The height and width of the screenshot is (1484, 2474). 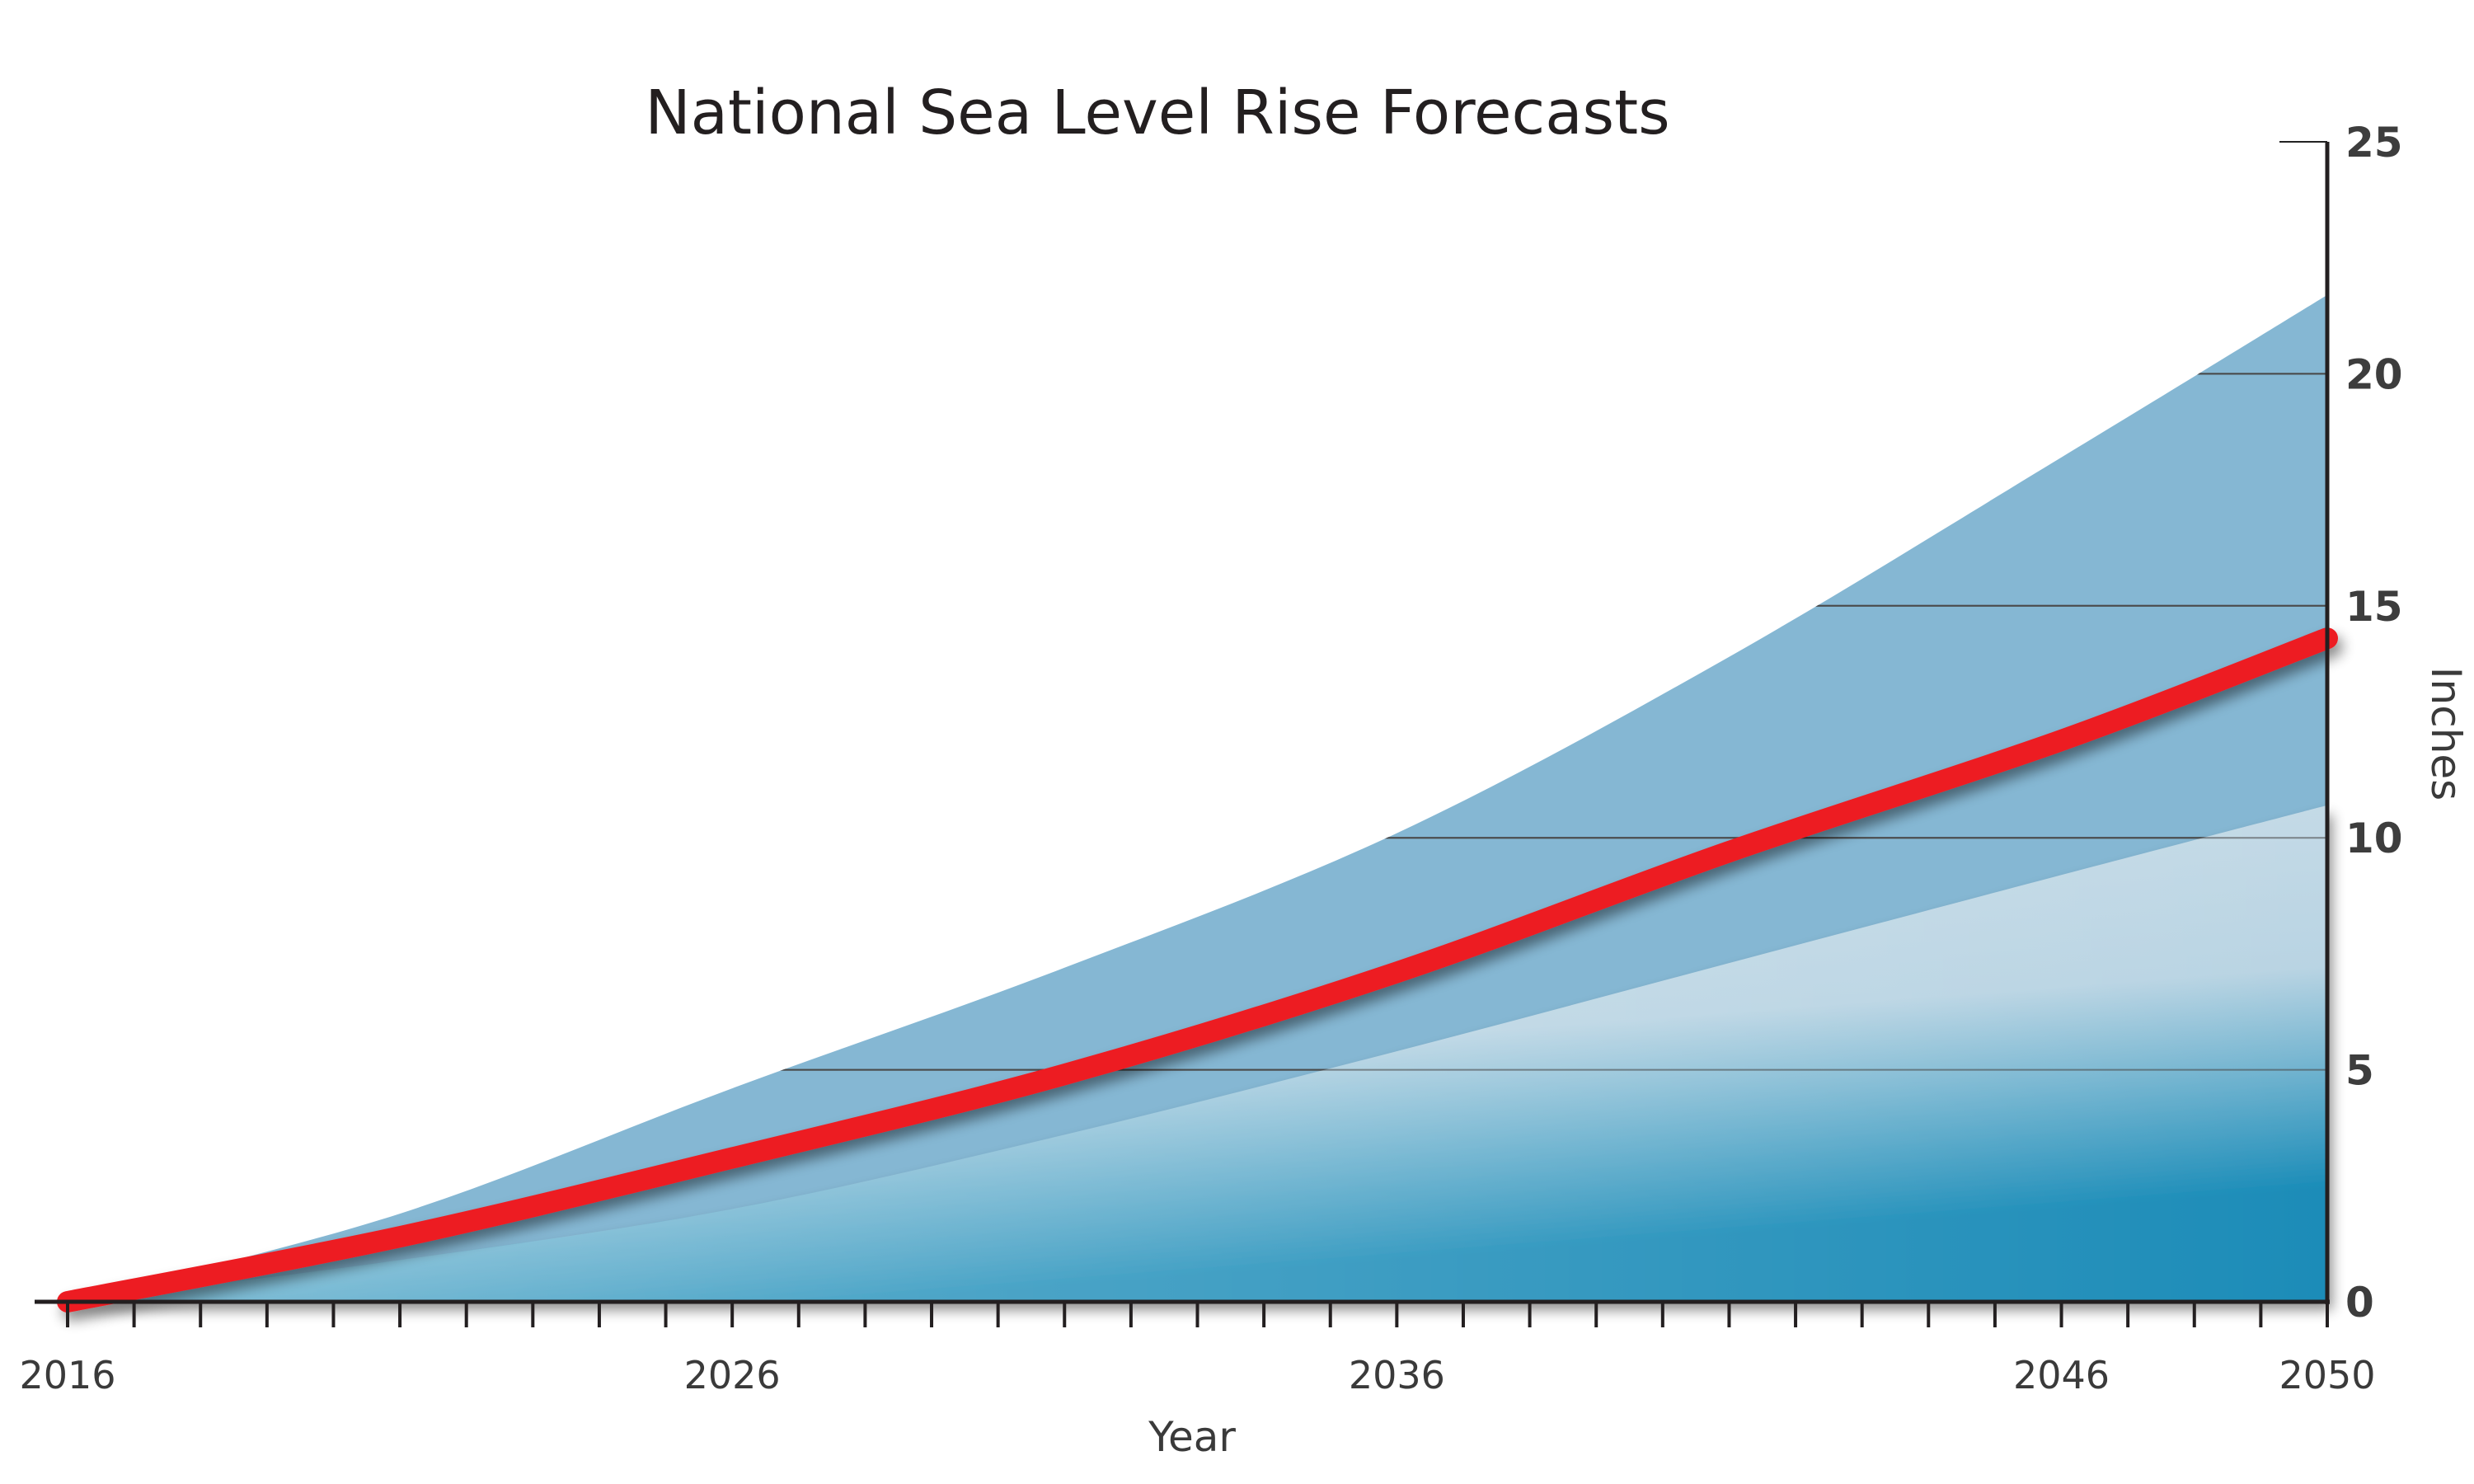 I want to click on x-axis-label: Year, so click(x=1192, y=1437).